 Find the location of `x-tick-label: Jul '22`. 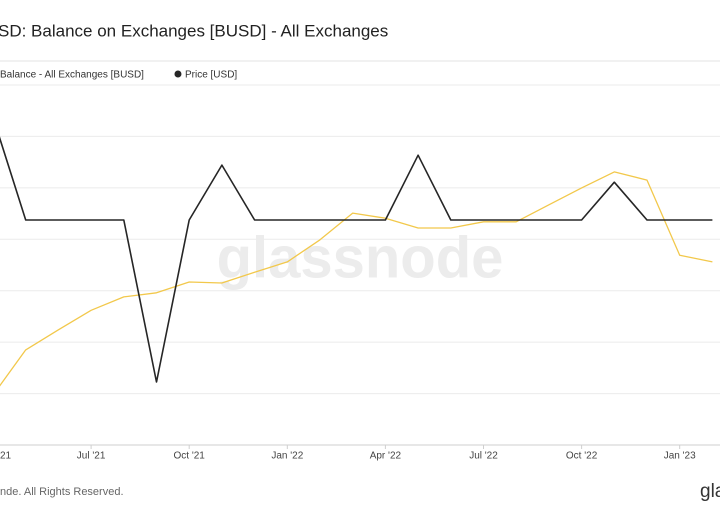

x-tick-label: Jul '22 is located at coordinates (483, 456).